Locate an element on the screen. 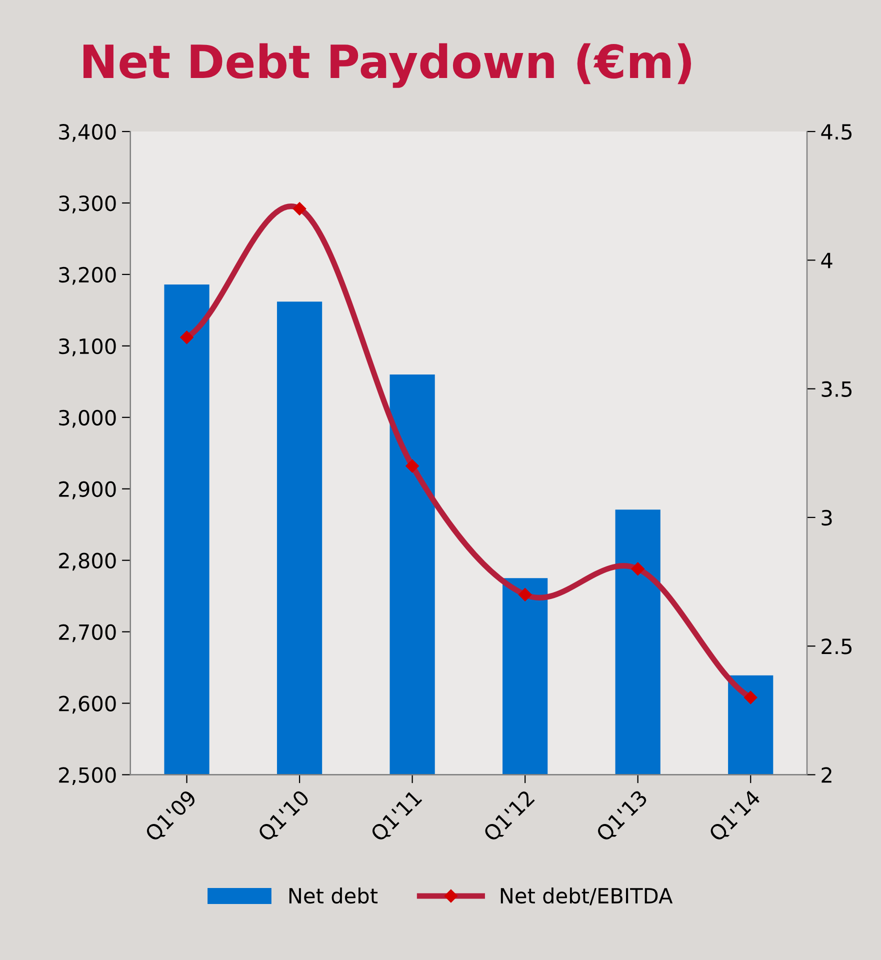 The image size is (881, 960). y-tick-label: 3,100 is located at coordinates (87, 347).